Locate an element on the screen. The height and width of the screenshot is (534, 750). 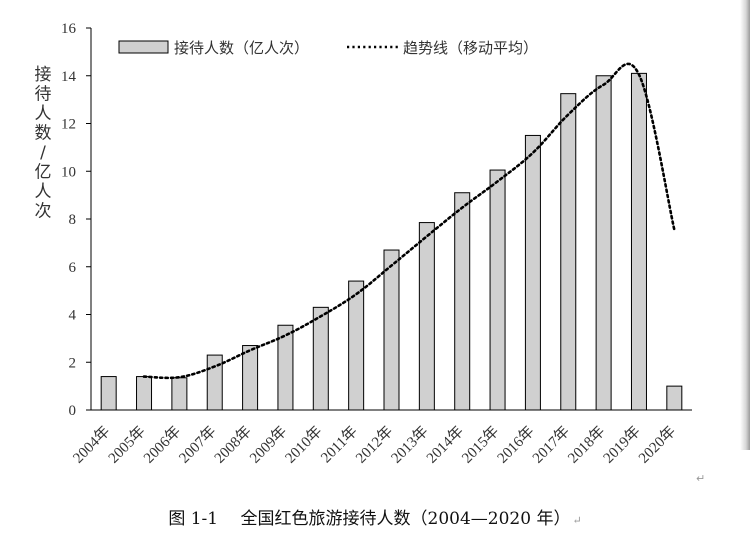
x-tick-label: 2017年 is located at coordinates (551, 445).